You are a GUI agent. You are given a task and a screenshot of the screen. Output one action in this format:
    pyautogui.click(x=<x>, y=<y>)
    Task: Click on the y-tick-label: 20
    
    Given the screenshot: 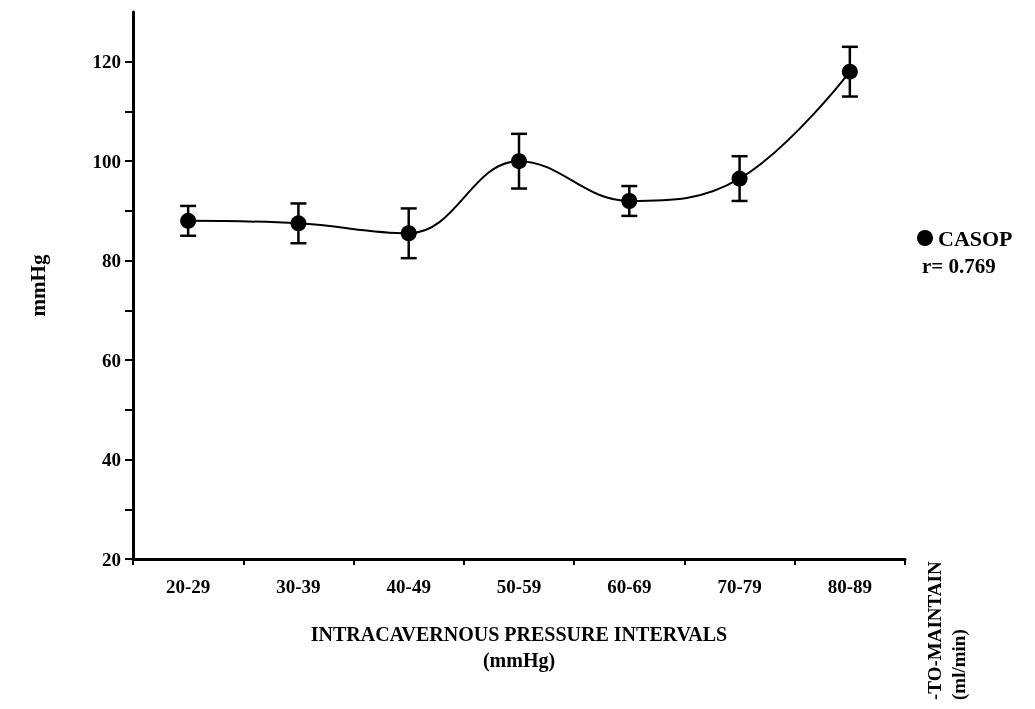 What is the action you would take?
    pyautogui.click(x=111, y=559)
    